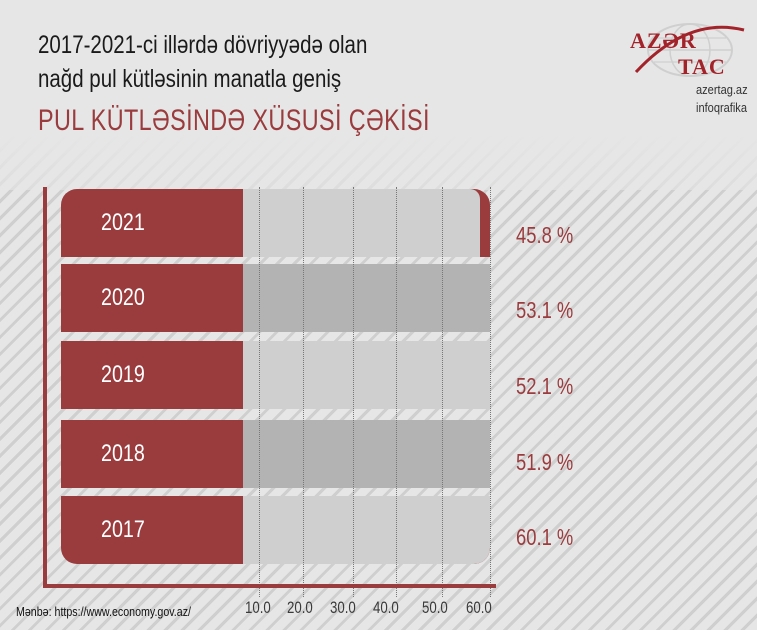  What do you see at coordinates (343, 607) in the screenshot?
I see `x-tick-30: 30.0` at bounding box center [343, 607].